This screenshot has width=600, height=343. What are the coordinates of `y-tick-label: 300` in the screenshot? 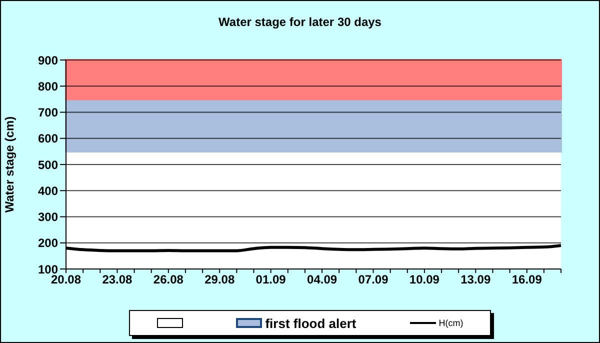 It's located at (48, 217).